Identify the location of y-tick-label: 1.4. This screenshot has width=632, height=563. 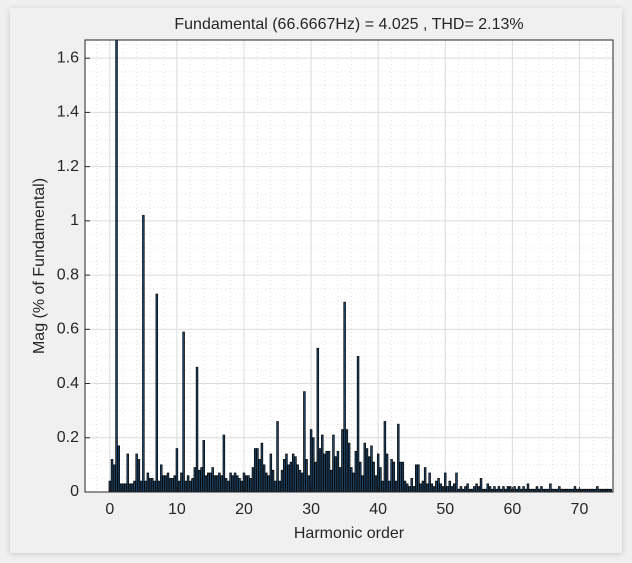
(68, 112).